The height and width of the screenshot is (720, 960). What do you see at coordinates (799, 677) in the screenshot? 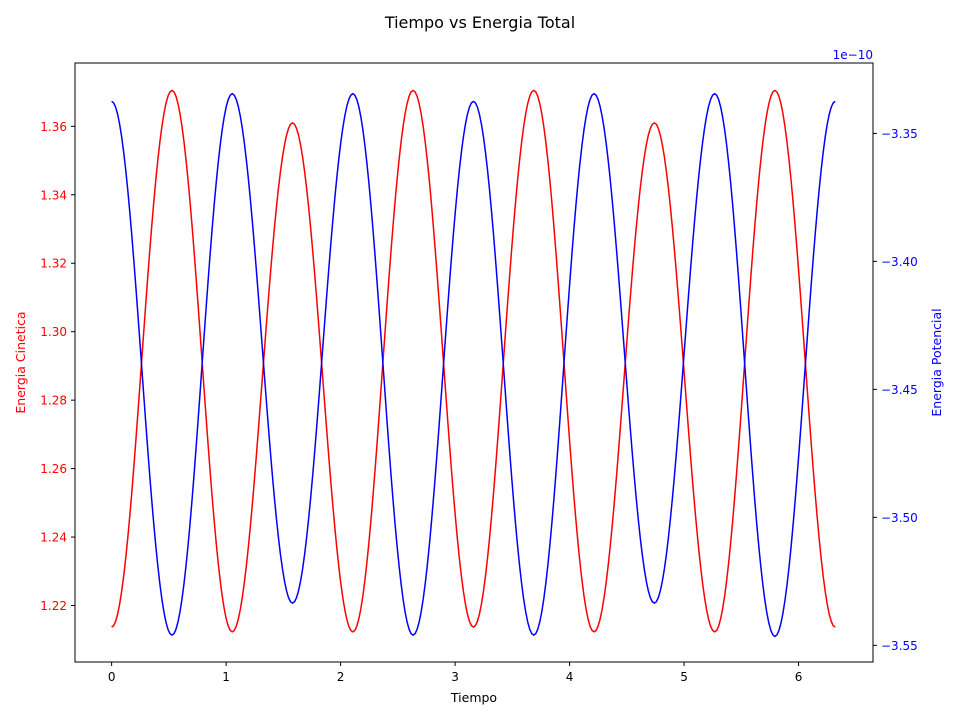
I see `x-tick-label: 6` at bounding box center [799, 677].